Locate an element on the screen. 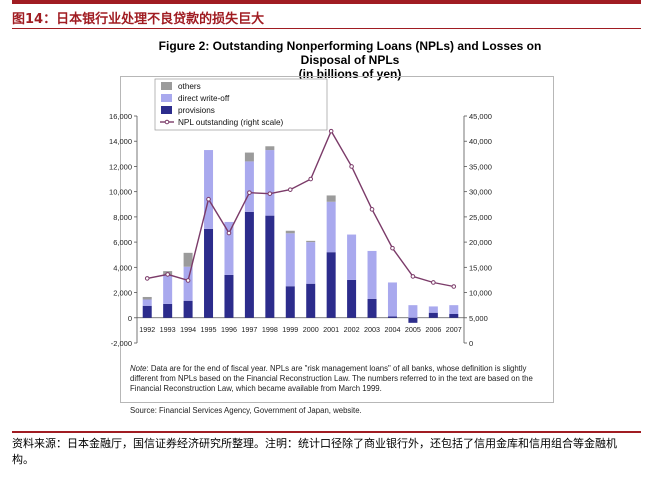  bar-provisions-2007 is located at coordinates (454, 315).